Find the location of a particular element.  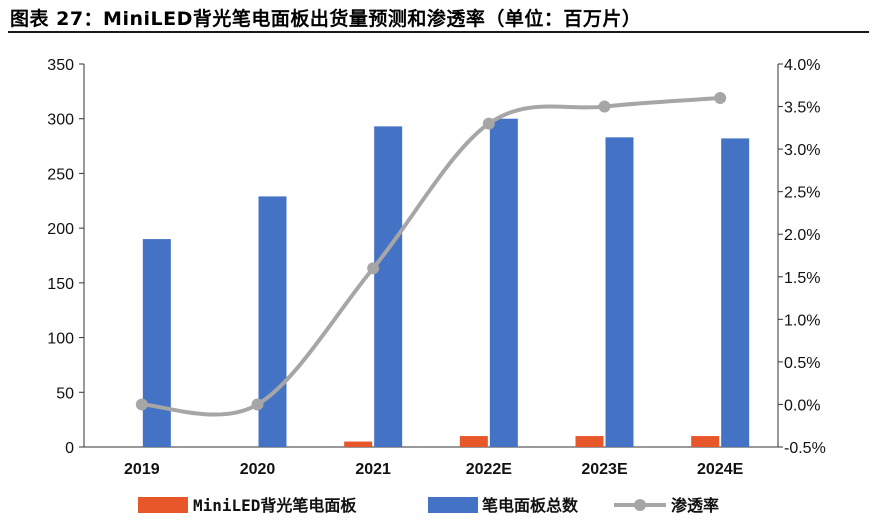

right-tick-label: 3.0% is located at coordinates (802, 150).